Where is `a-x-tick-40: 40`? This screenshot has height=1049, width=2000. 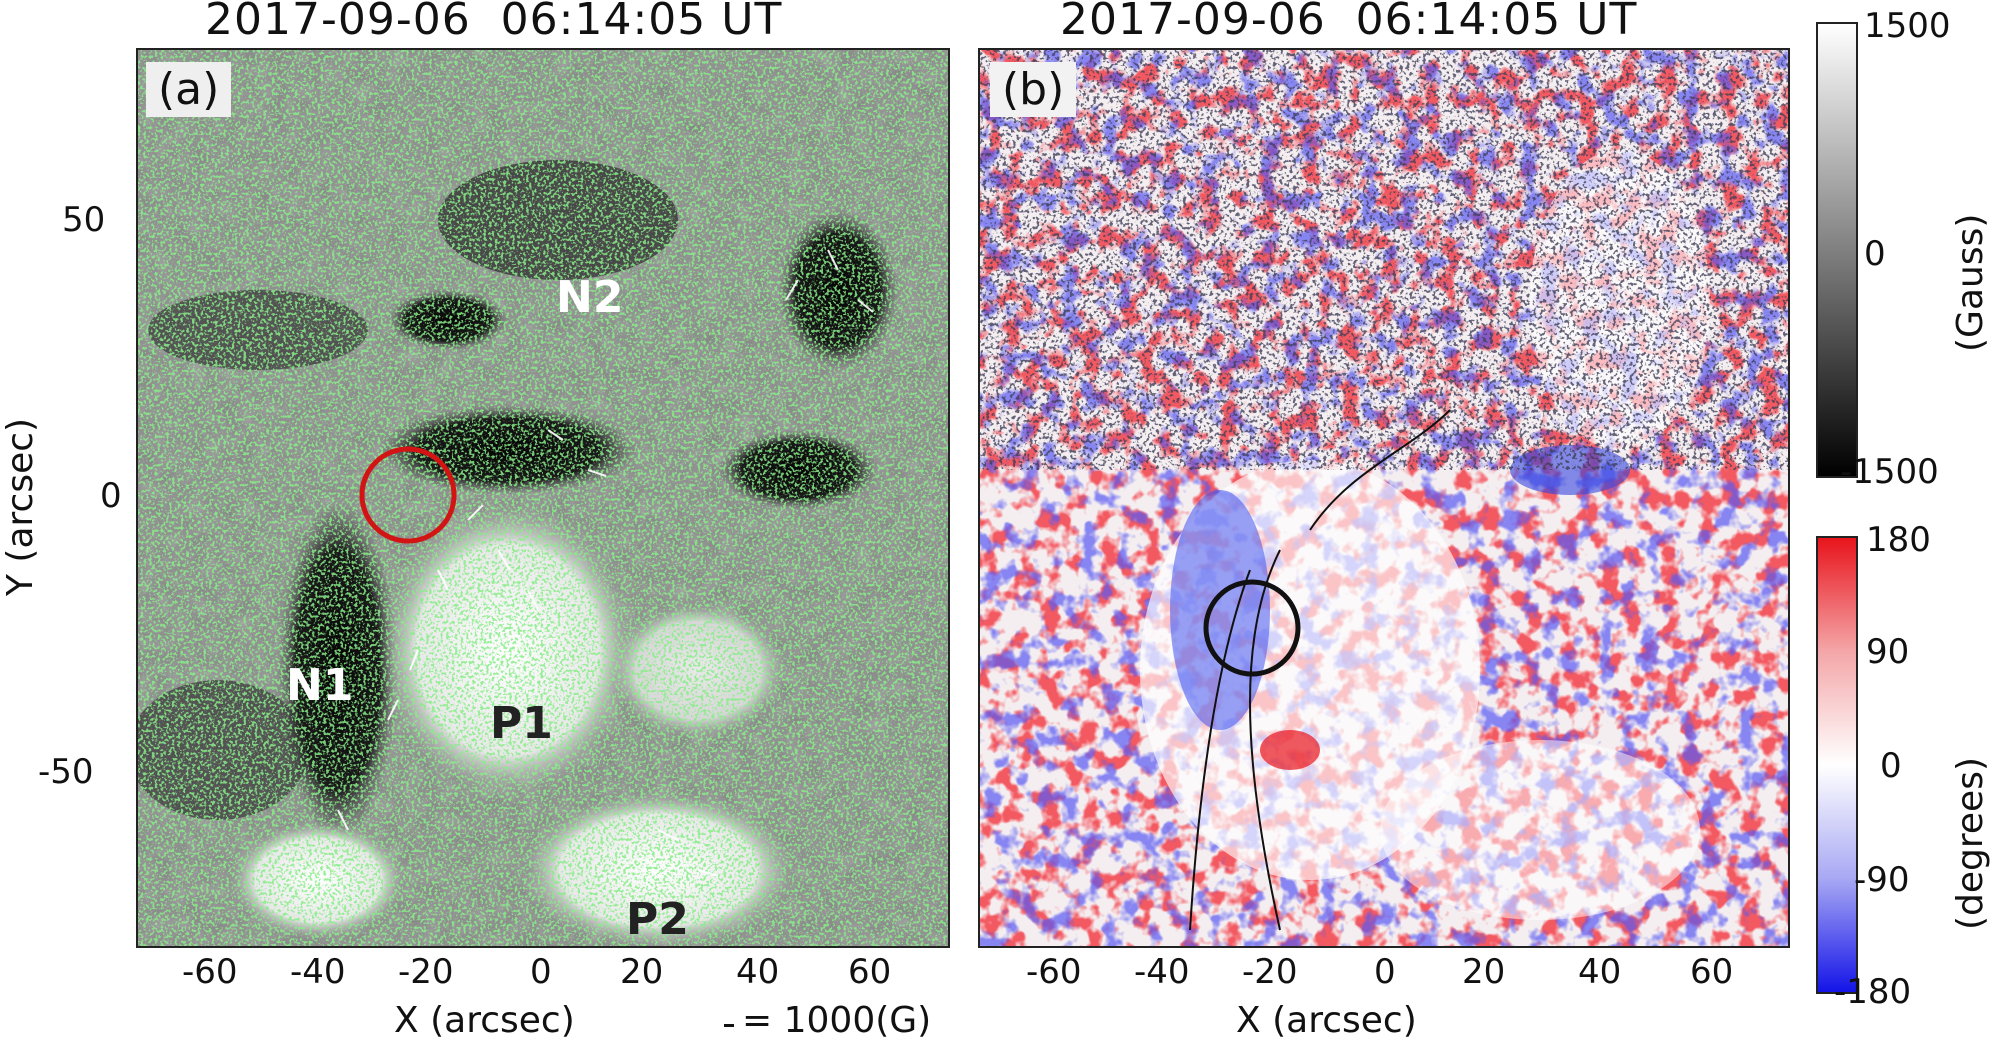 a-x-tick-40: 40 is located at coordinates (758, 972).